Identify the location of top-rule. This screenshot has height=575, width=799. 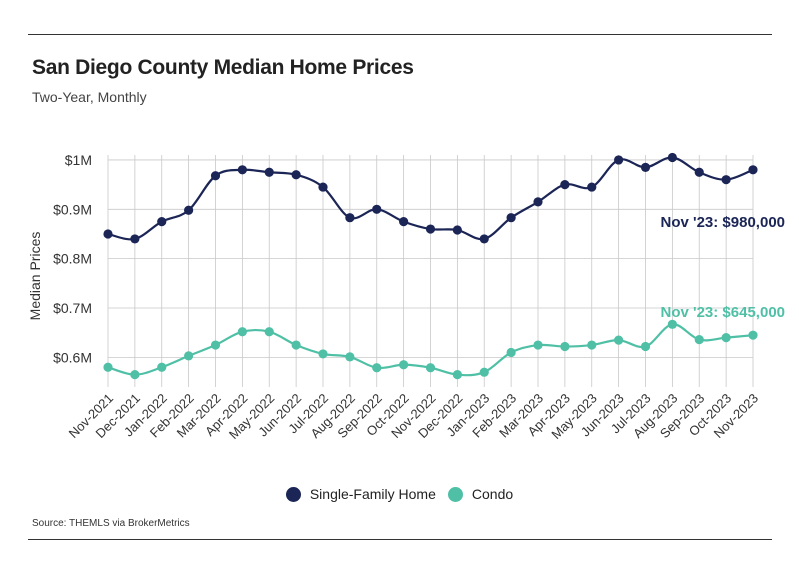
(400, 34).